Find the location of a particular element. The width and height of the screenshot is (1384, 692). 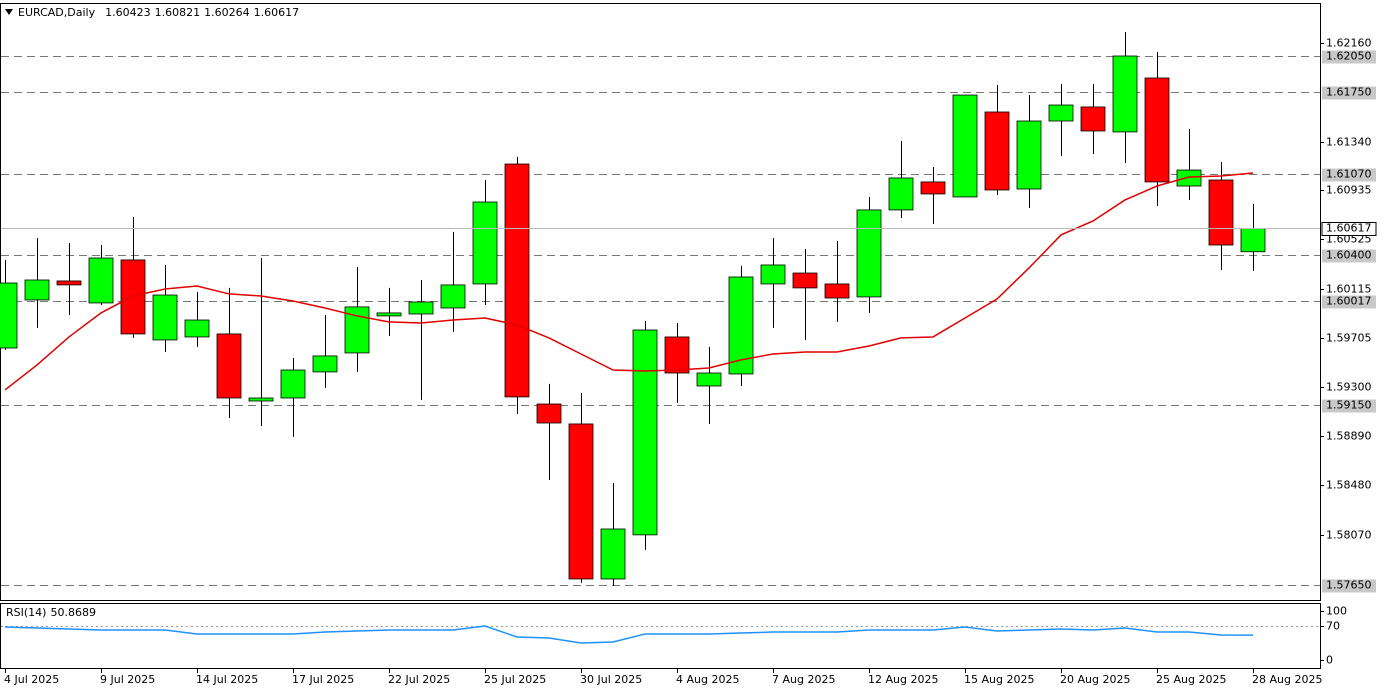

x-tick-label: 22 Jul 2025 is located at coordinates (419, 679).